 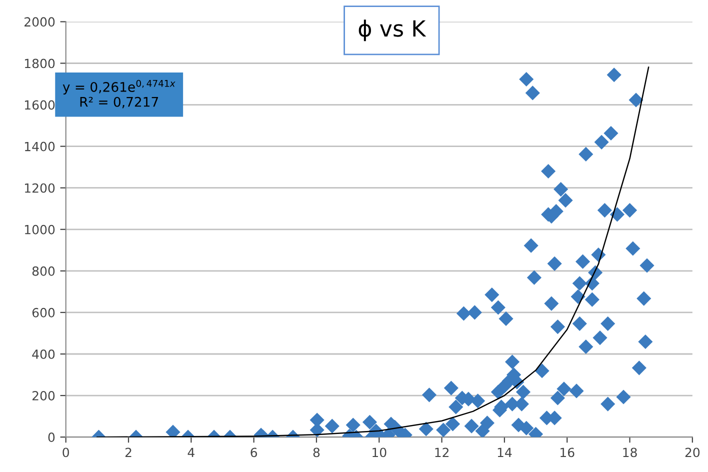 What do you see at coordinates (692, 453) in the screenshot?
I see `x-tick-label: 20` at bounding box center [692, 453].